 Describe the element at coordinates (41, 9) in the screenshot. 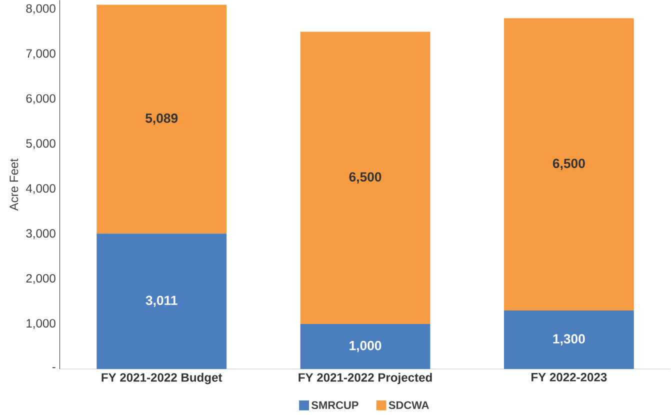

I see `y-tick-label: 8,000` at that location.